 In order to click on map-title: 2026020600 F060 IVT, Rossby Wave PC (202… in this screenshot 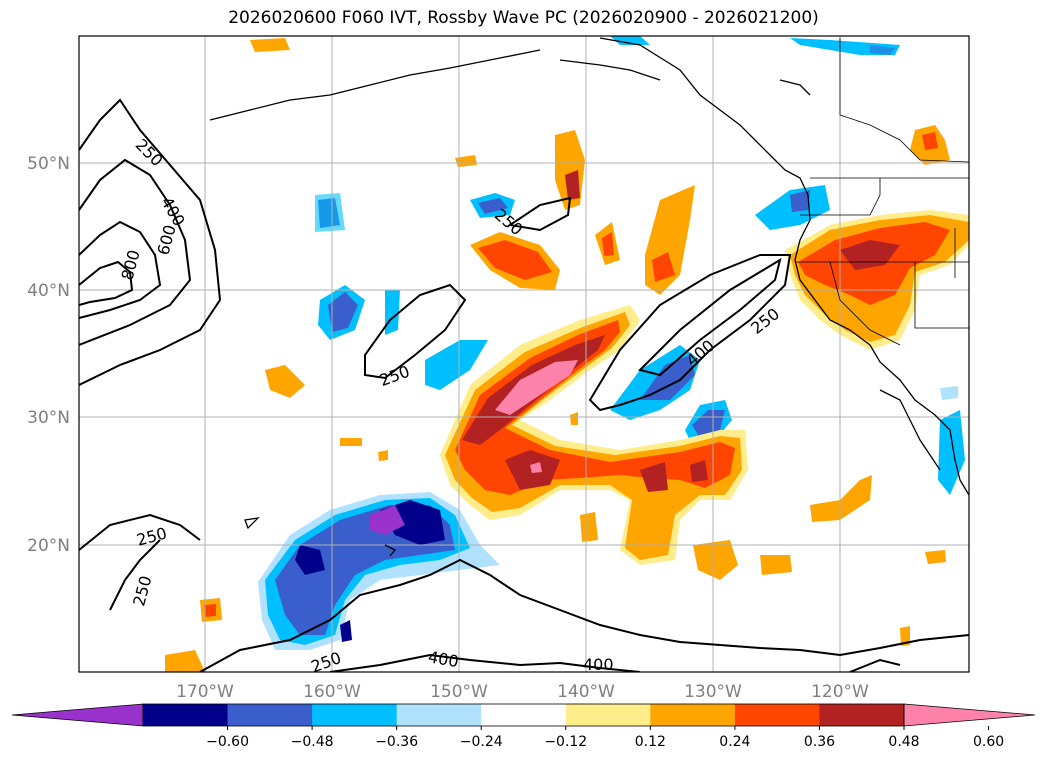, I will do `click(523, 18)`.